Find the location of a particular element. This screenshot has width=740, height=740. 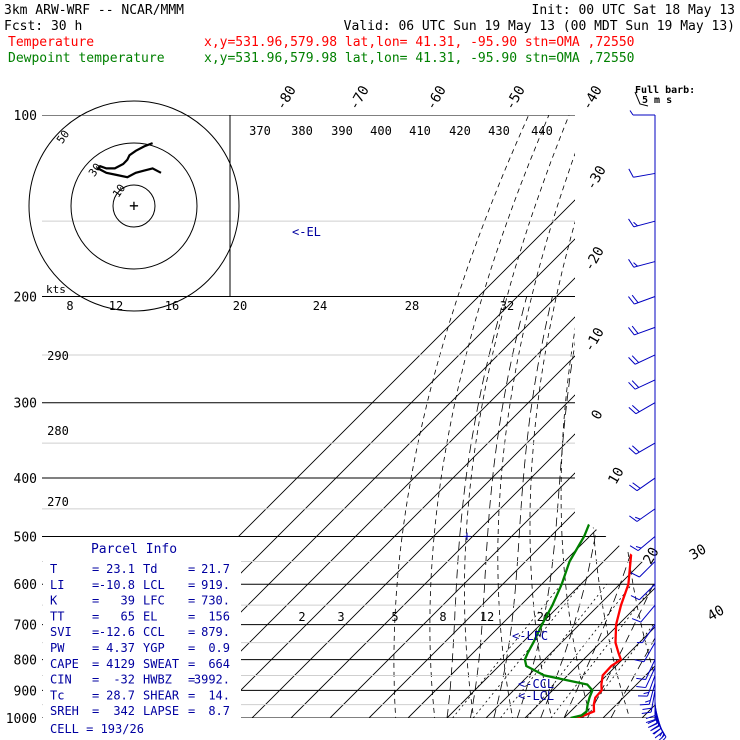

isotherm-label: 20 is located at coordinates (651, 556).